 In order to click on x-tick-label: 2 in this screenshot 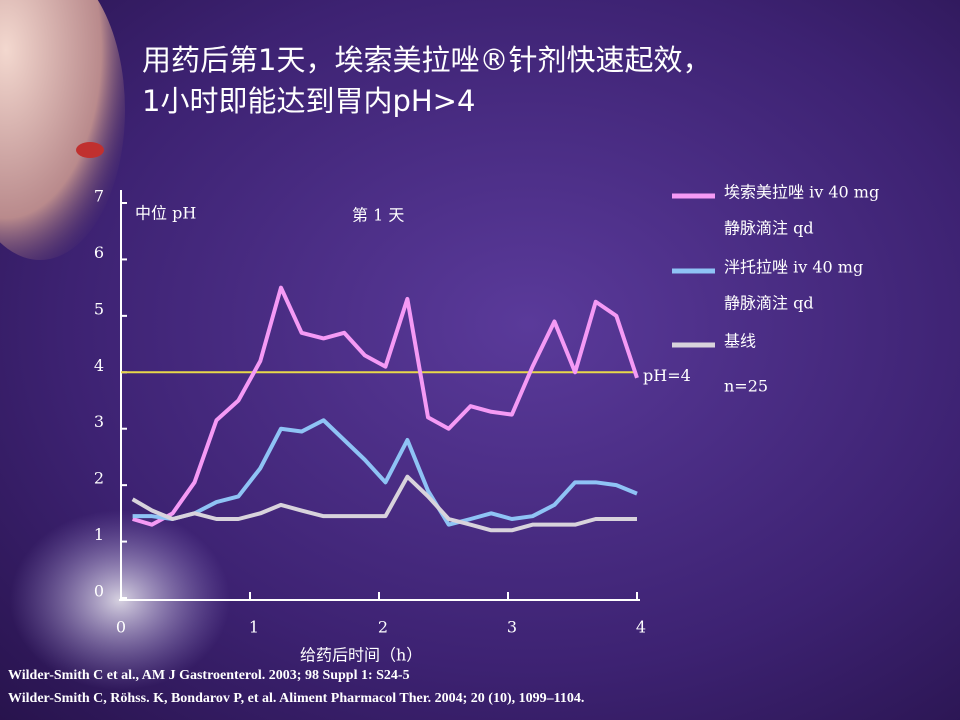, I will do `click(383, 627)`.